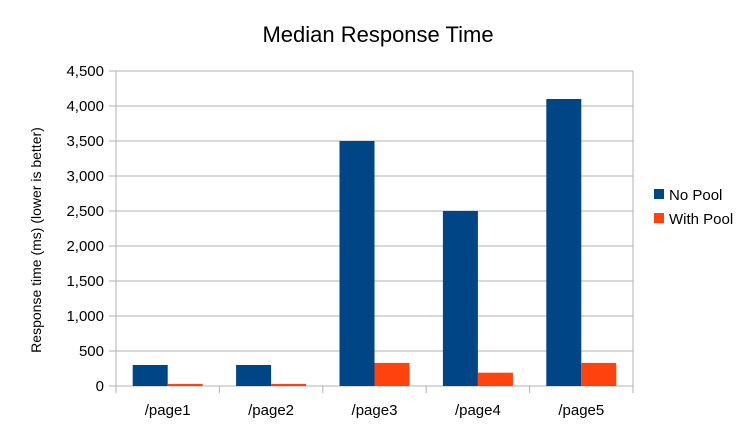 This screenshot has height=430, width=756. Describe the element at coordinates (85, 176) in the screenshot. I see `y-tick-label: 3,000` at that location.